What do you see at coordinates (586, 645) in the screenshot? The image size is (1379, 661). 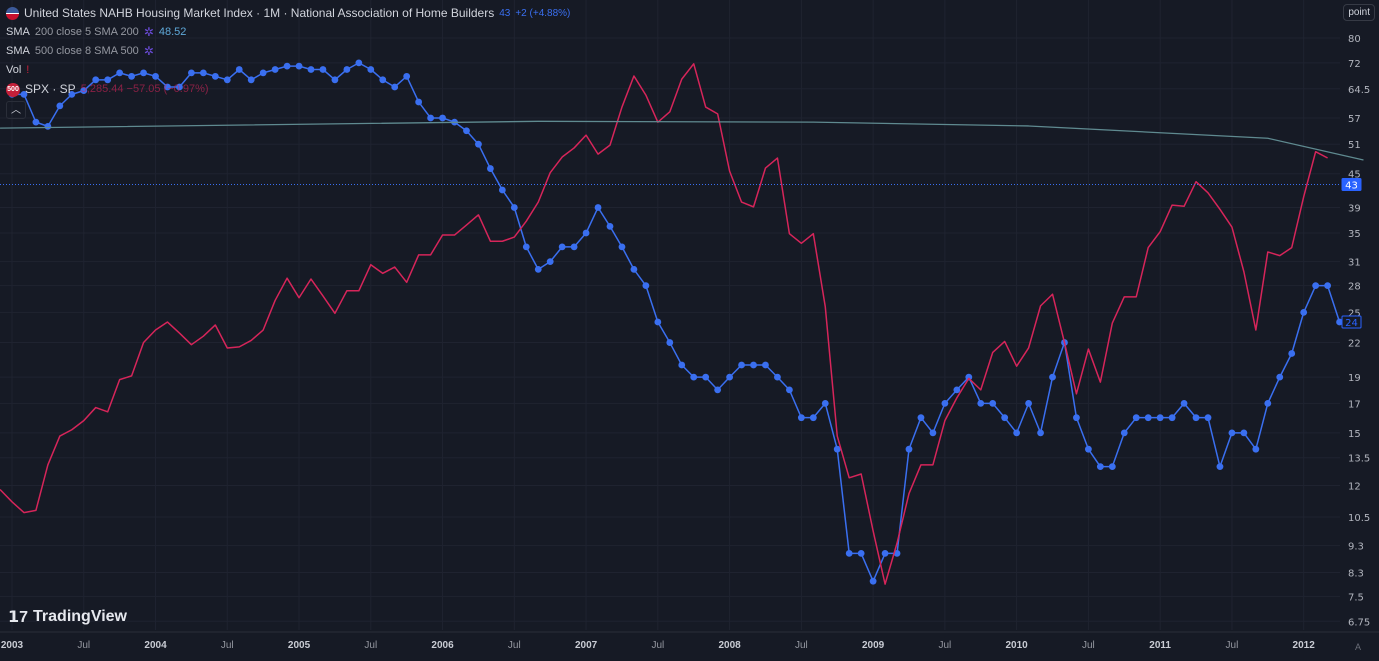 I see `x-tick-label: 2007` at bounding box center [586, 645].